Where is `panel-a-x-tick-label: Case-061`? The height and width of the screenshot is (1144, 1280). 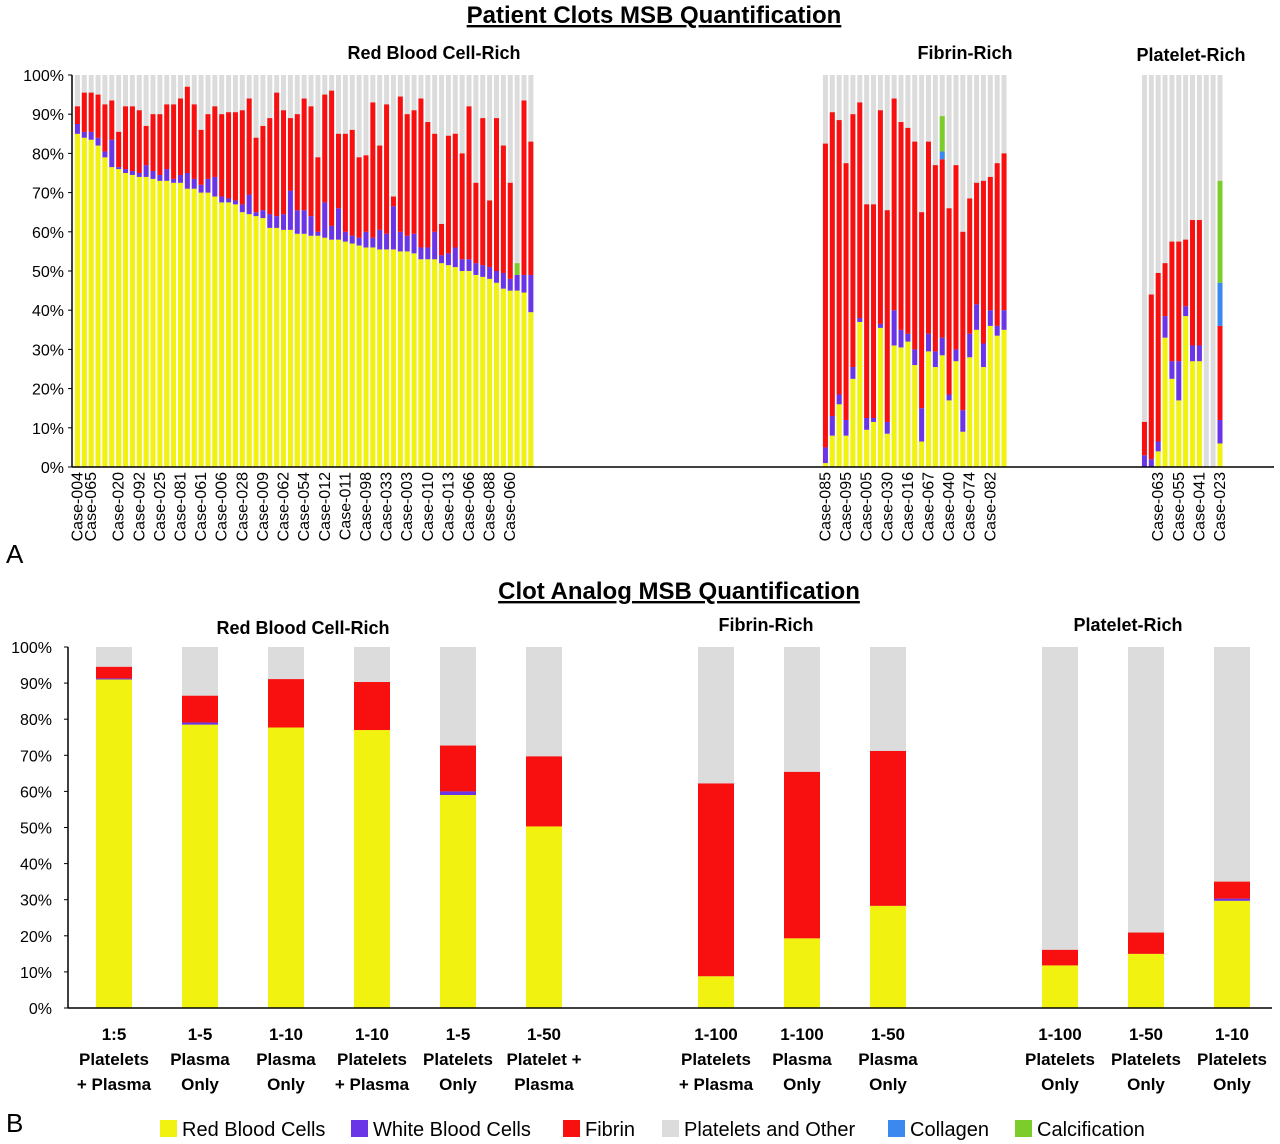 panel-a-x-tick-label: Case-061 is located at coordinates (201, 506).